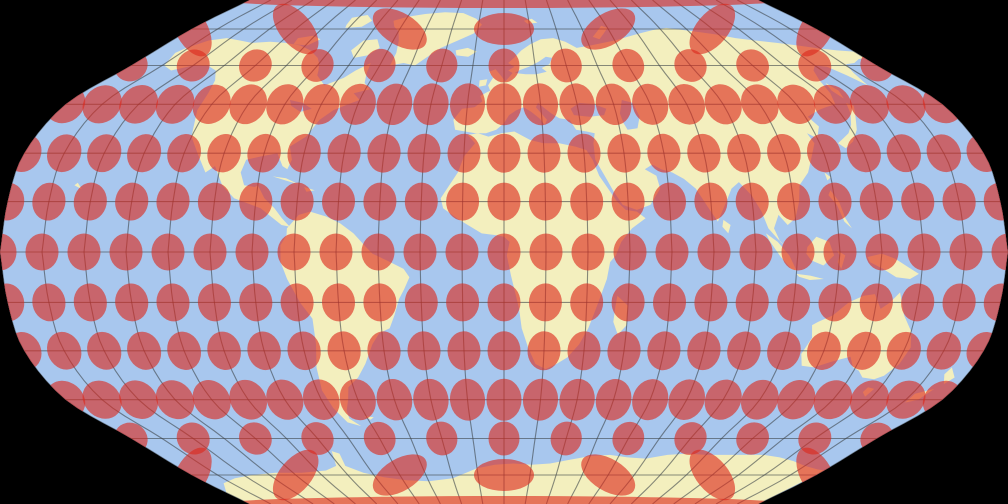 The image size is (1008, 504). Describe the element at coordinates (504, 500) in the screenshot. I see `tissot-pole-band` at that location.